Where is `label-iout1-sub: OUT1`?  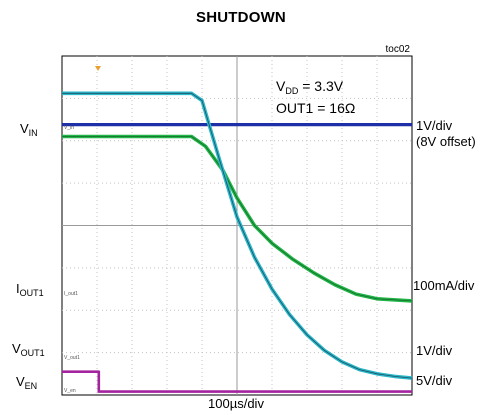 label-iout1-sub: OUT1 is located at coordinates (31, 293).